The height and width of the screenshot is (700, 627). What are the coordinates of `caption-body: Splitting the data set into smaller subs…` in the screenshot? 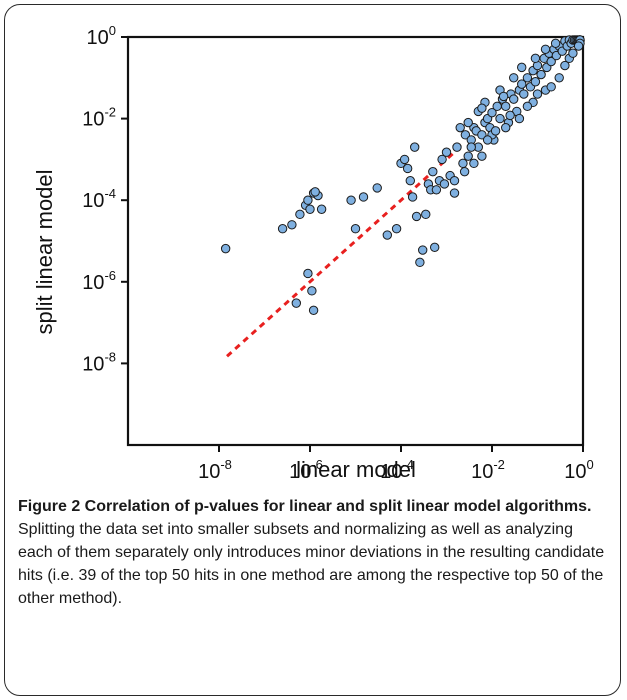 It's located at (311, 564).